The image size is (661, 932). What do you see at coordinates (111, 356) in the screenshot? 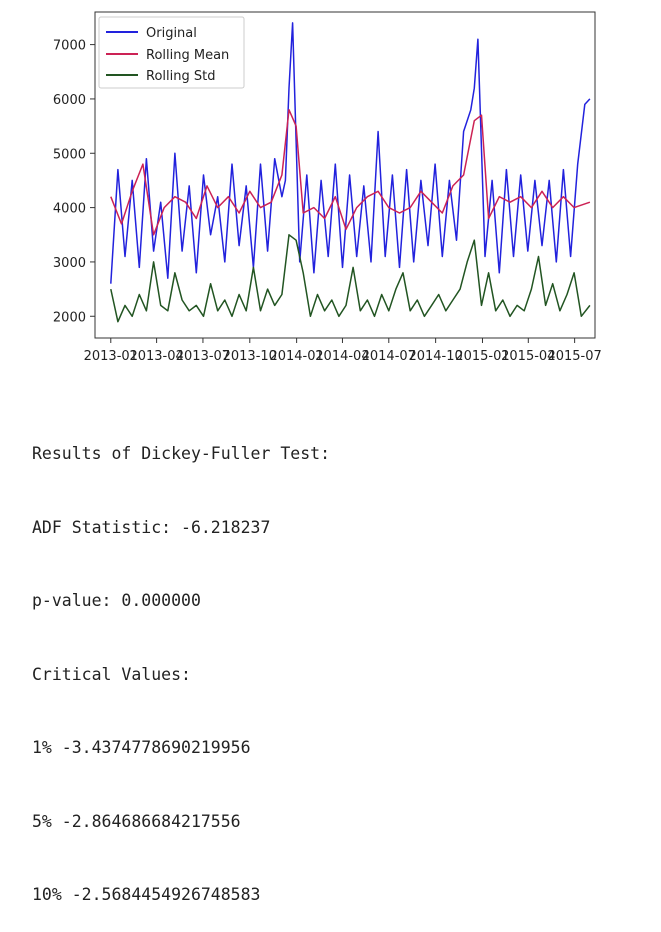
I see `x-tick-label: 2013-01` at bounding box center [111, 356].